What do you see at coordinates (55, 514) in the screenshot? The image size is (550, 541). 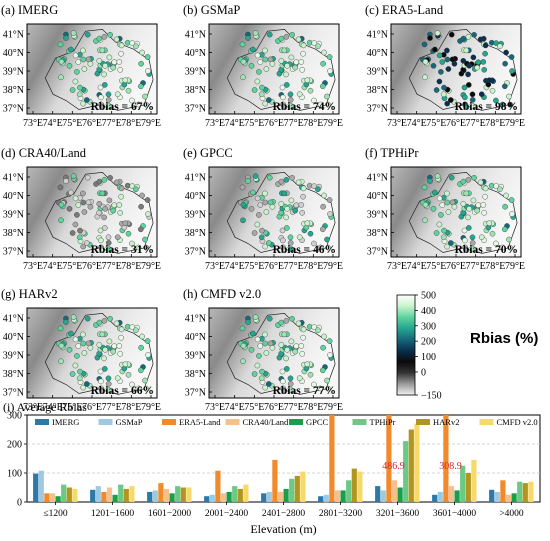 I see `x-tick-label: ≤1200` at bounding box center [55, 514].